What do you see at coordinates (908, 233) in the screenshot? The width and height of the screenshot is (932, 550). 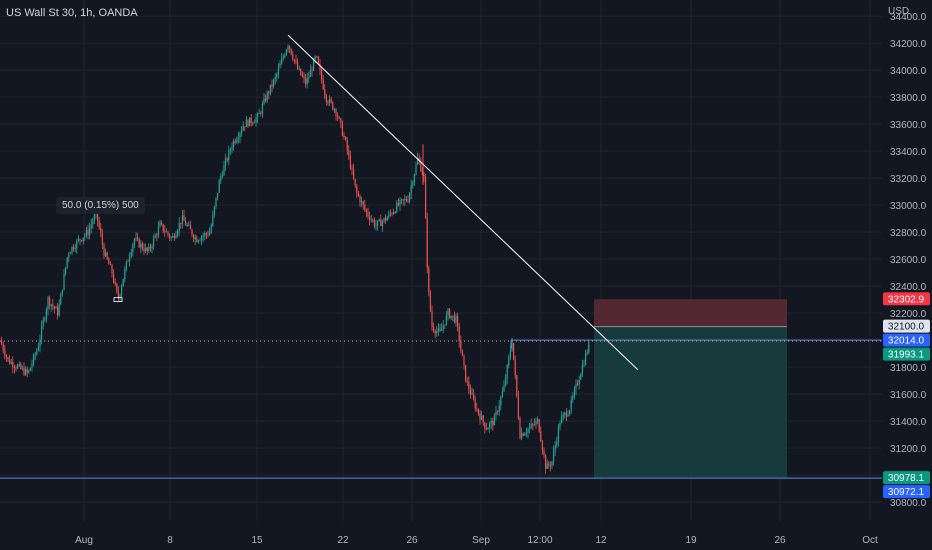 I see `y-tick-label-10: 32800.0` at bounding box center [908, 233].